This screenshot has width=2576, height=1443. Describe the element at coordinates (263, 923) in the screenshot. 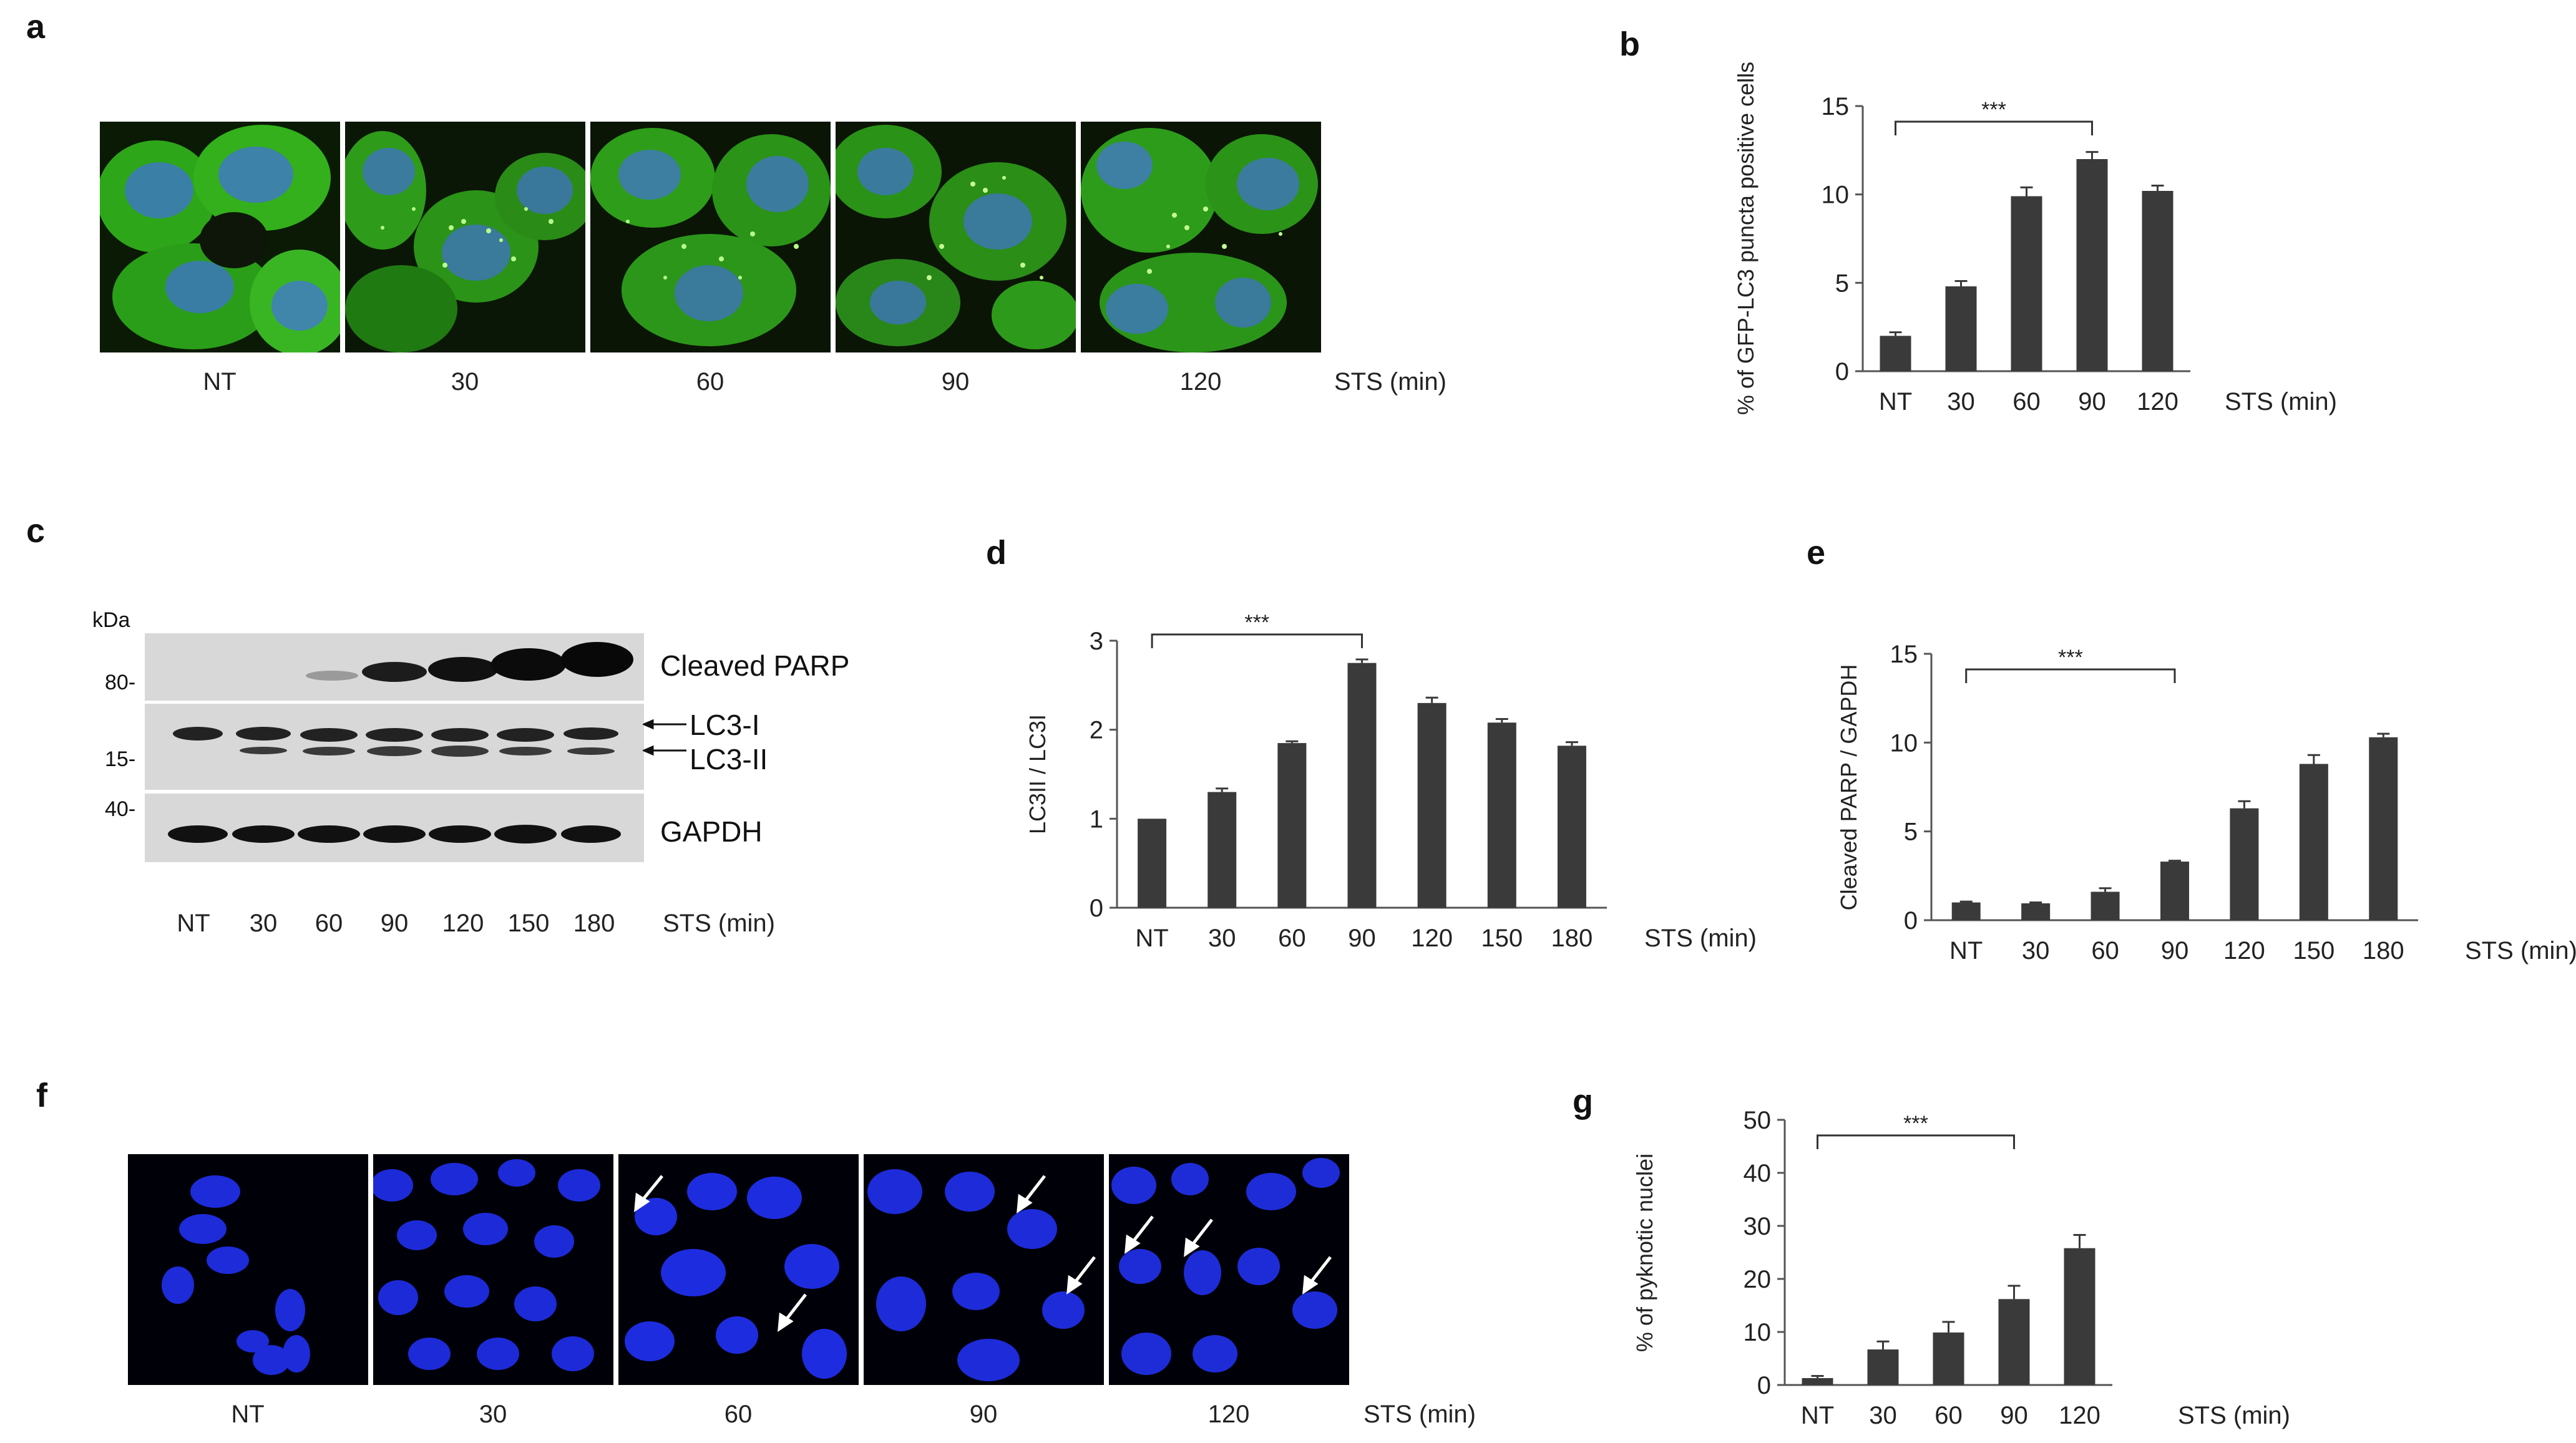

I see `lane-label-30: 30` at that location.